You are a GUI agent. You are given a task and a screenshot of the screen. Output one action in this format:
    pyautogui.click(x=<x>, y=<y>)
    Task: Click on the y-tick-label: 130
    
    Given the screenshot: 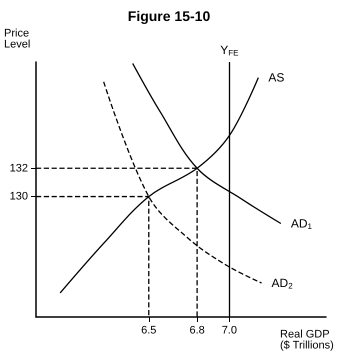 What is the action you would take?
    pyautogui.click(x=19, y=196)
    